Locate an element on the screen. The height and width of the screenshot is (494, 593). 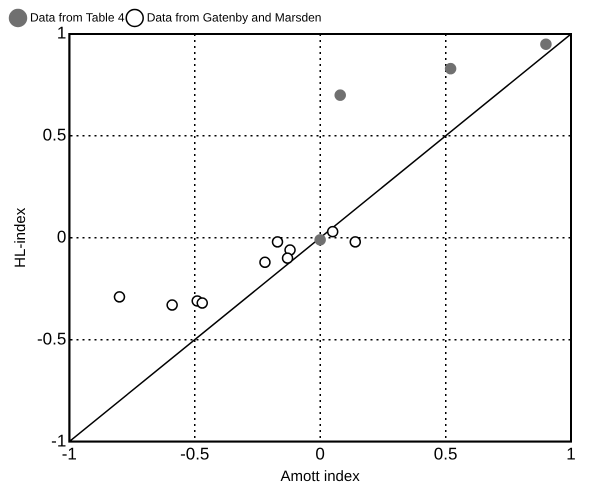
y-tick-label: -1 is located at coordinates (58, 440).